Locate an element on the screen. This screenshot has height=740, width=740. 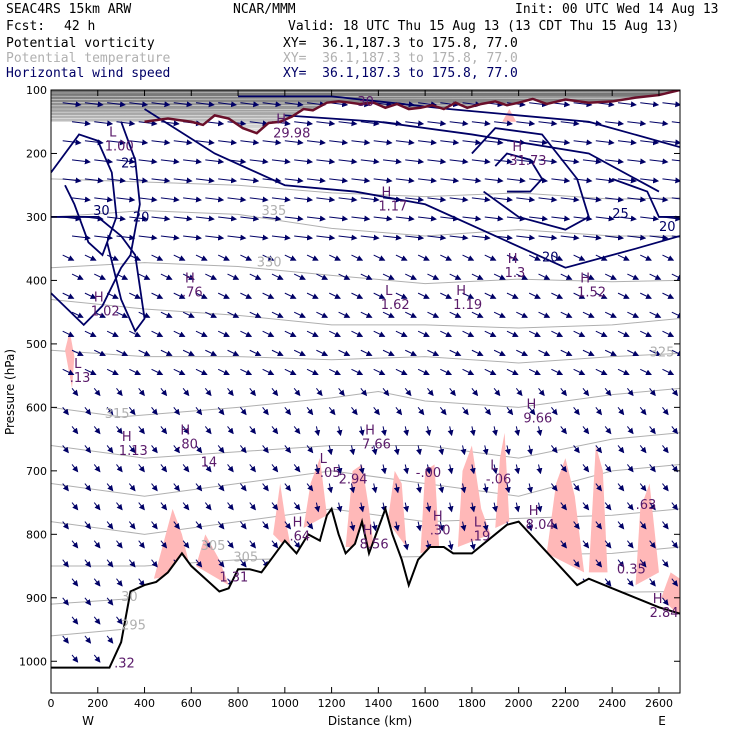
theta-contour is located at coordinates (365, 402).